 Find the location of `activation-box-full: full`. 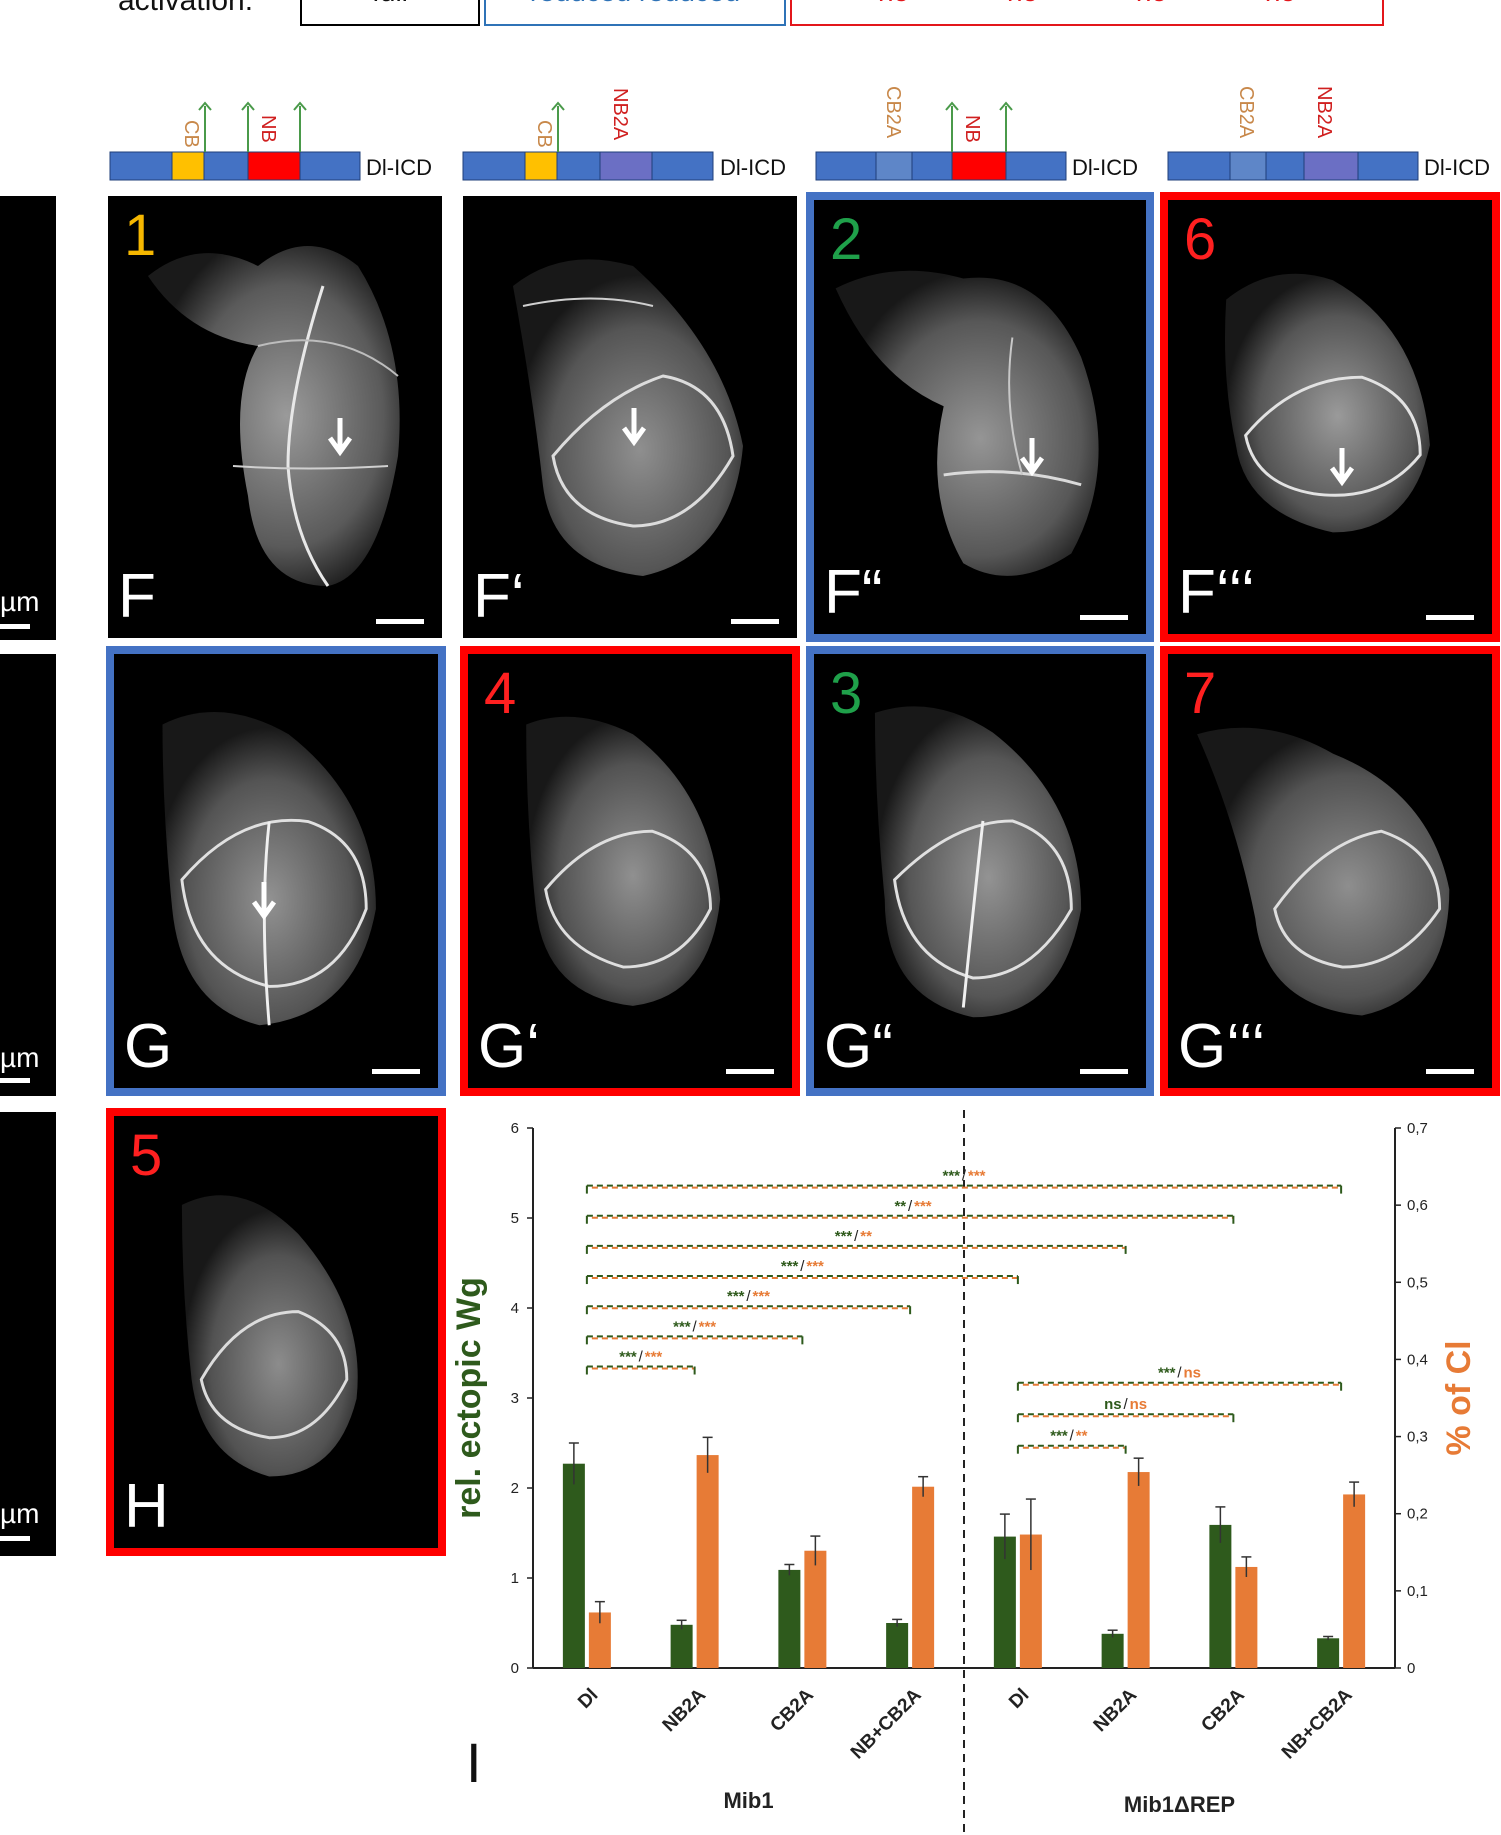

activation-box-full: full is located at coordinates (390, 13).